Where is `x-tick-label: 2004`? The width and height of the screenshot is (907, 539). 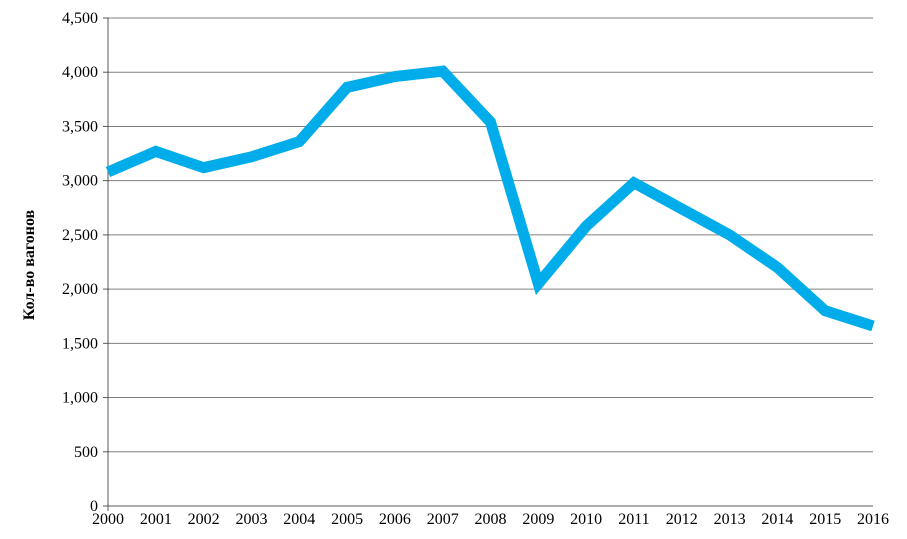 x-tick-label: 2004 is located at coordinates (299, 519).